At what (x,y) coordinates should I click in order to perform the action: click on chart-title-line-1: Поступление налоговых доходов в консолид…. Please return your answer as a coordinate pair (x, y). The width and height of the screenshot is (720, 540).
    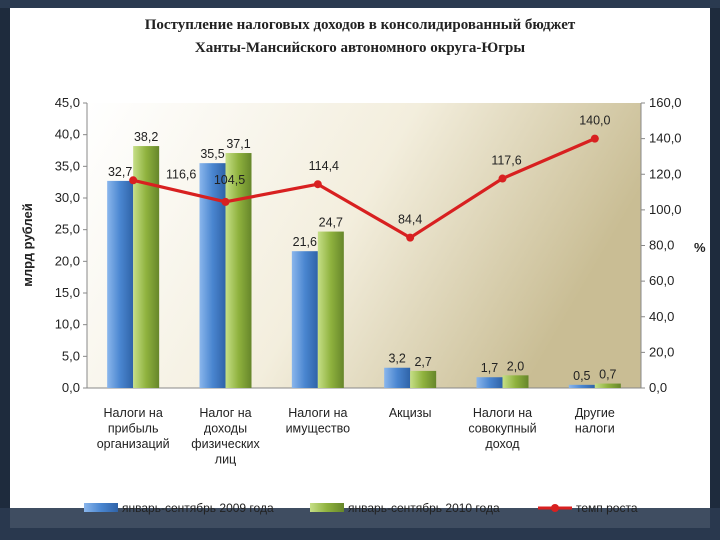
    Looking at the image, I should click on (360, 25).